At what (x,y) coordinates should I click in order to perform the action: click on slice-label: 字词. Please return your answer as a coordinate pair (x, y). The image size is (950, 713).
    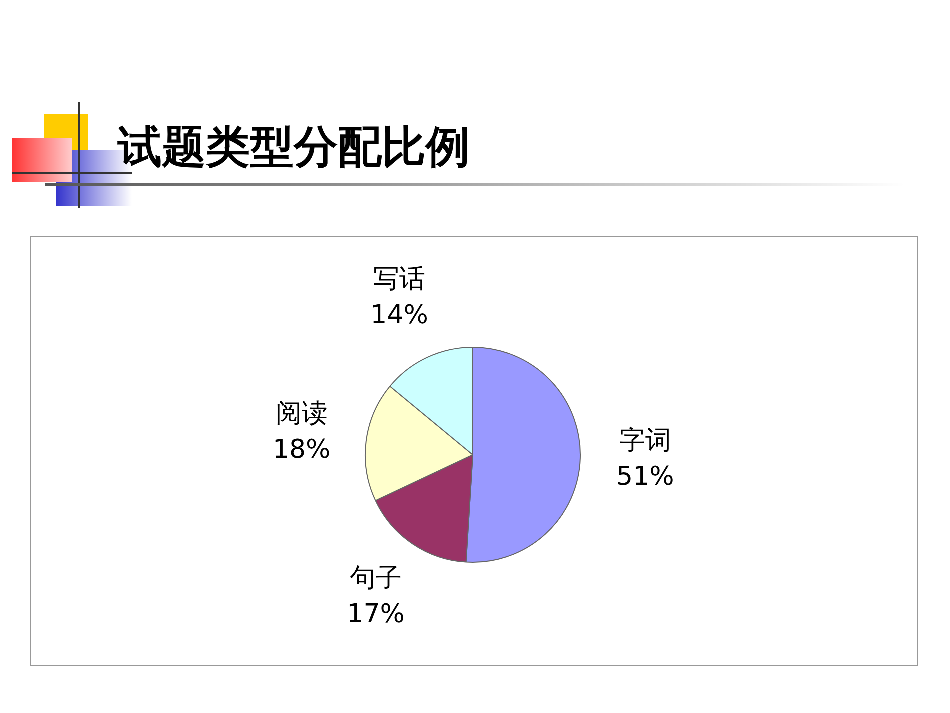
    Looking at the image, I should click on (645, 441).